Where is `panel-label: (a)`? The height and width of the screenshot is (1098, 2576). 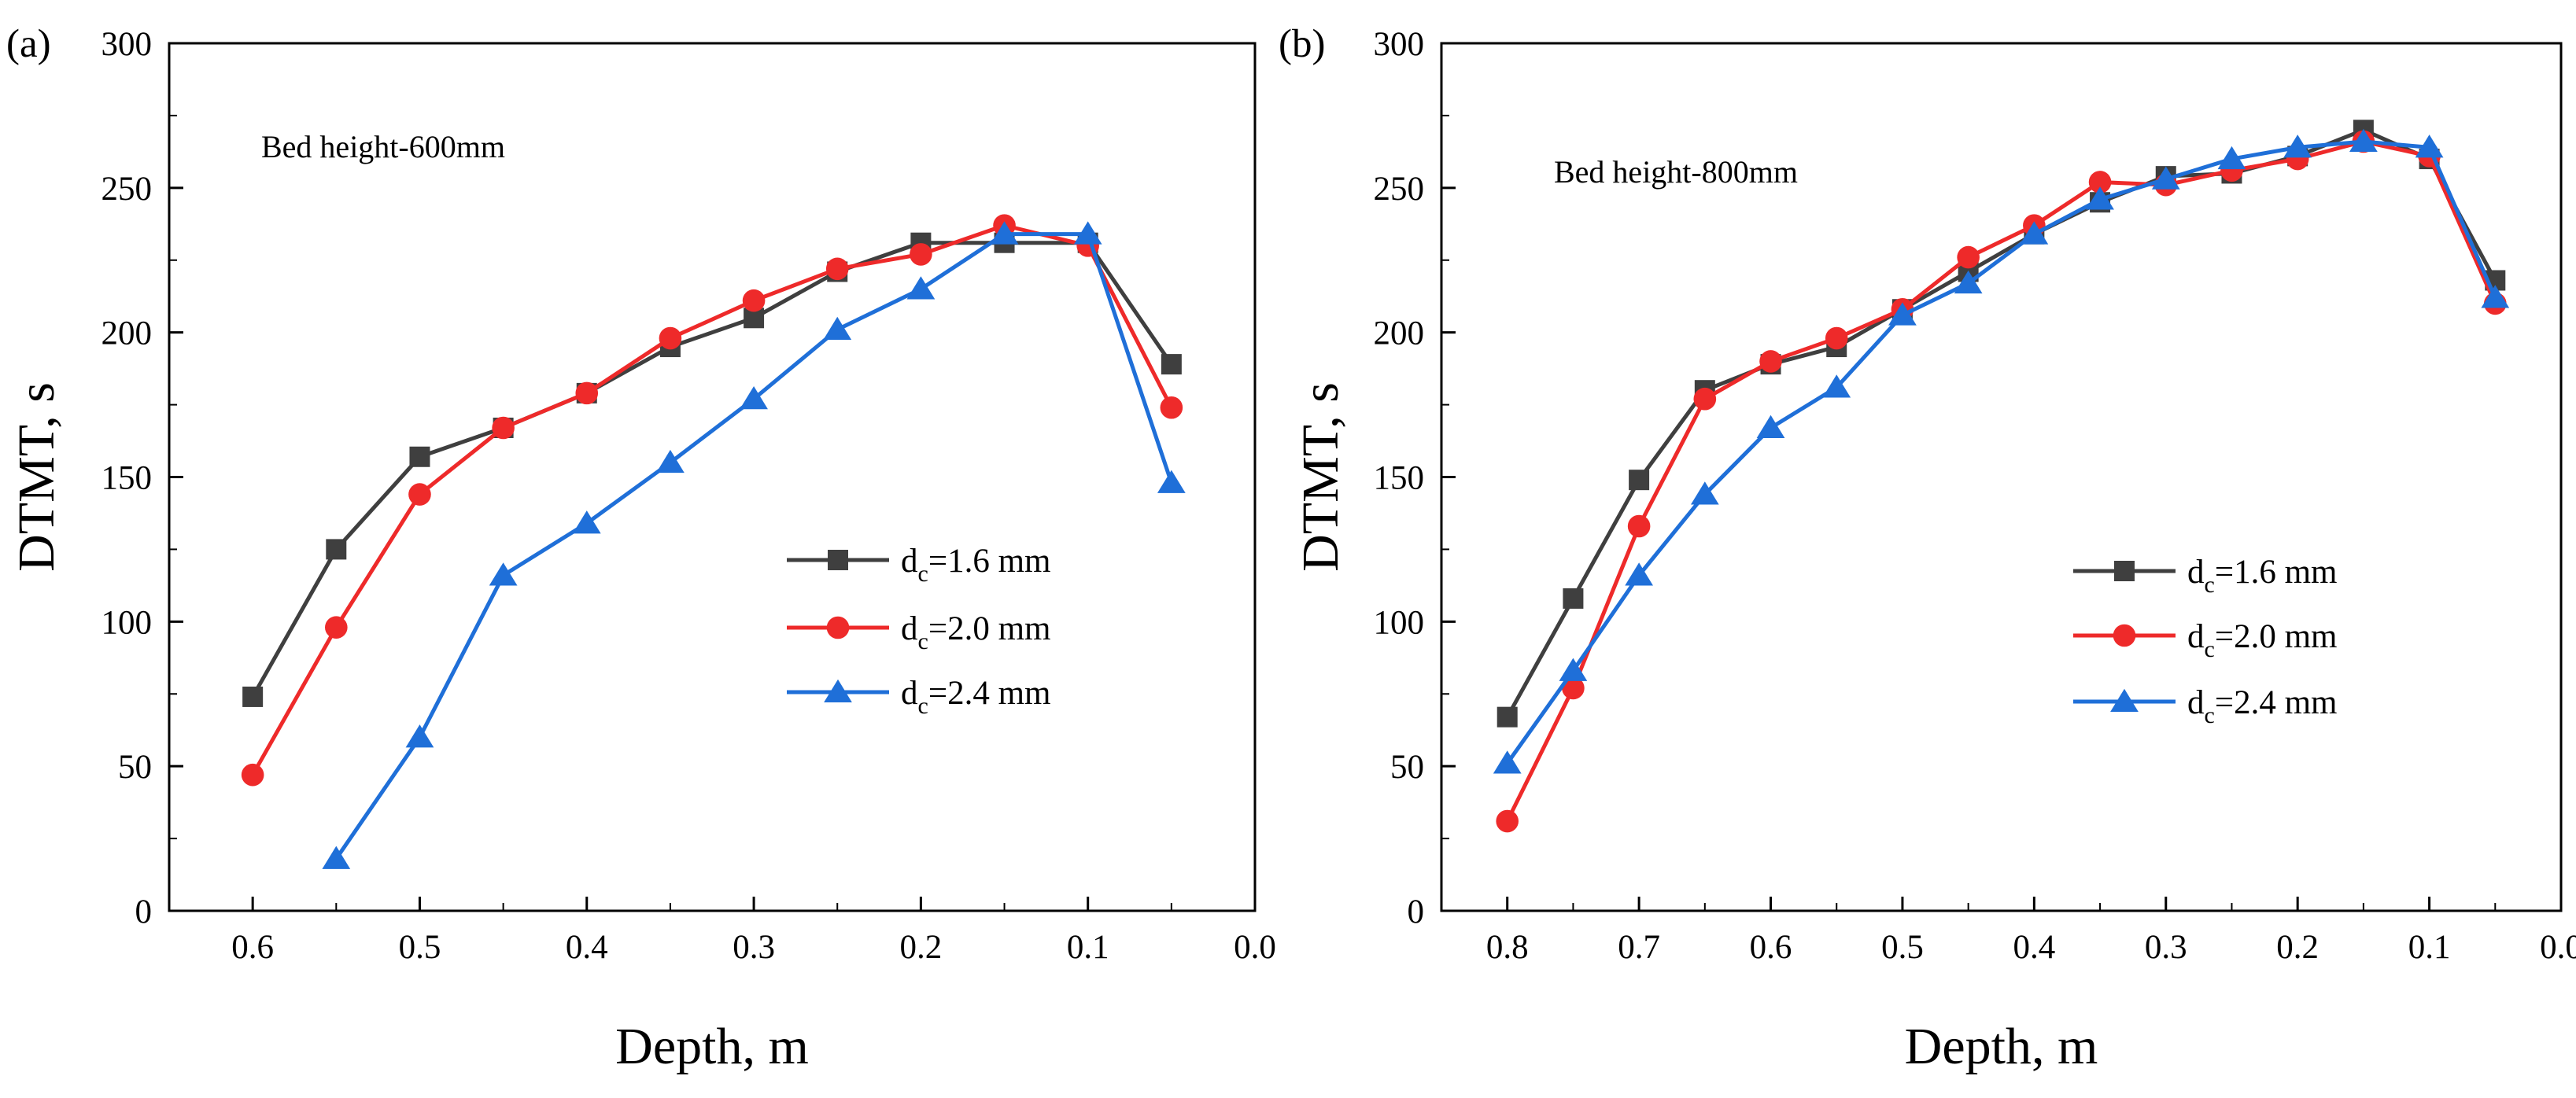 panel-label: (a) is located at coordinates (29, 44).